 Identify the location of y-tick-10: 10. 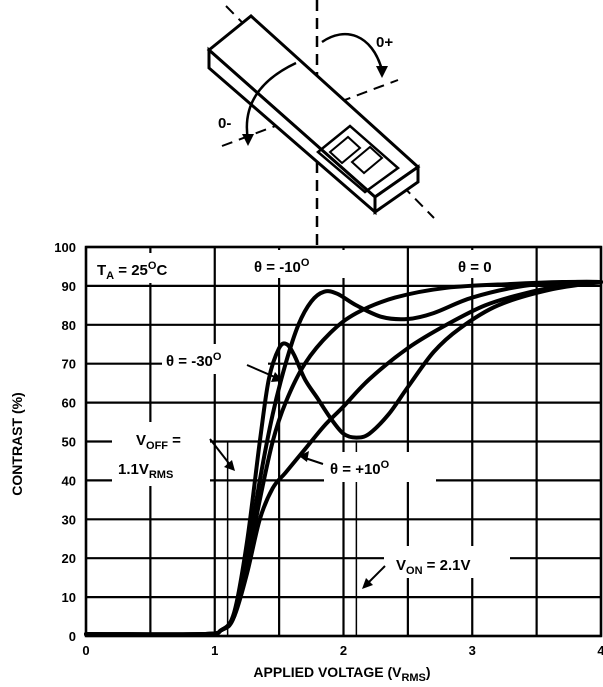
(69, 597).